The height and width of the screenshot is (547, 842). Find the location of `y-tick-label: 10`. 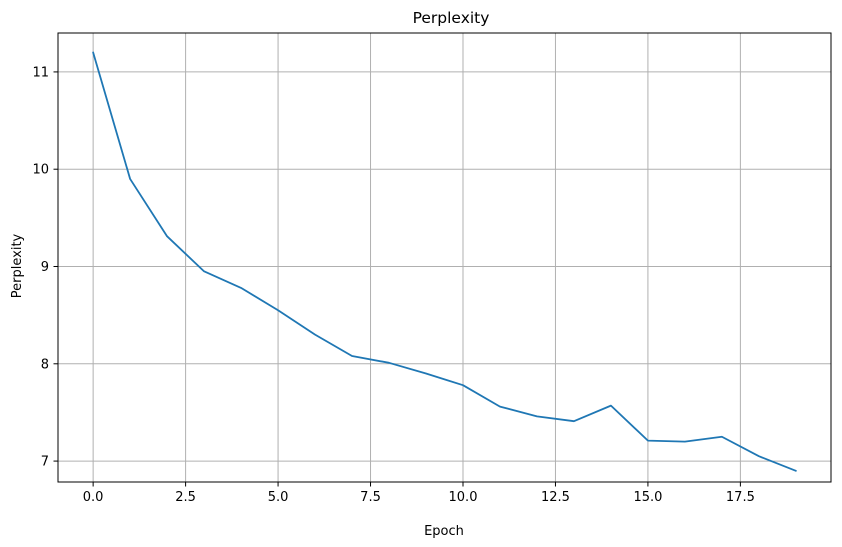

y-tick-label: 10 is located at coordinates (40, 170).